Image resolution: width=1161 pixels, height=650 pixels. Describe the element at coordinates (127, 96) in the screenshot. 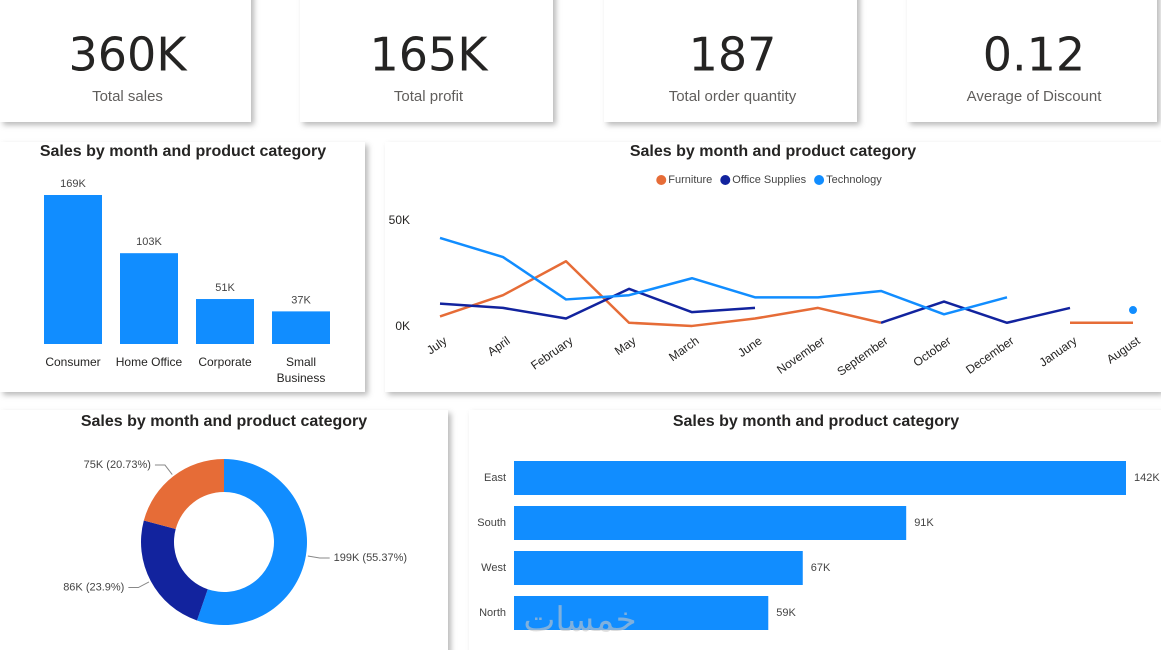

I see `kpi-label: Total sales` at that location.